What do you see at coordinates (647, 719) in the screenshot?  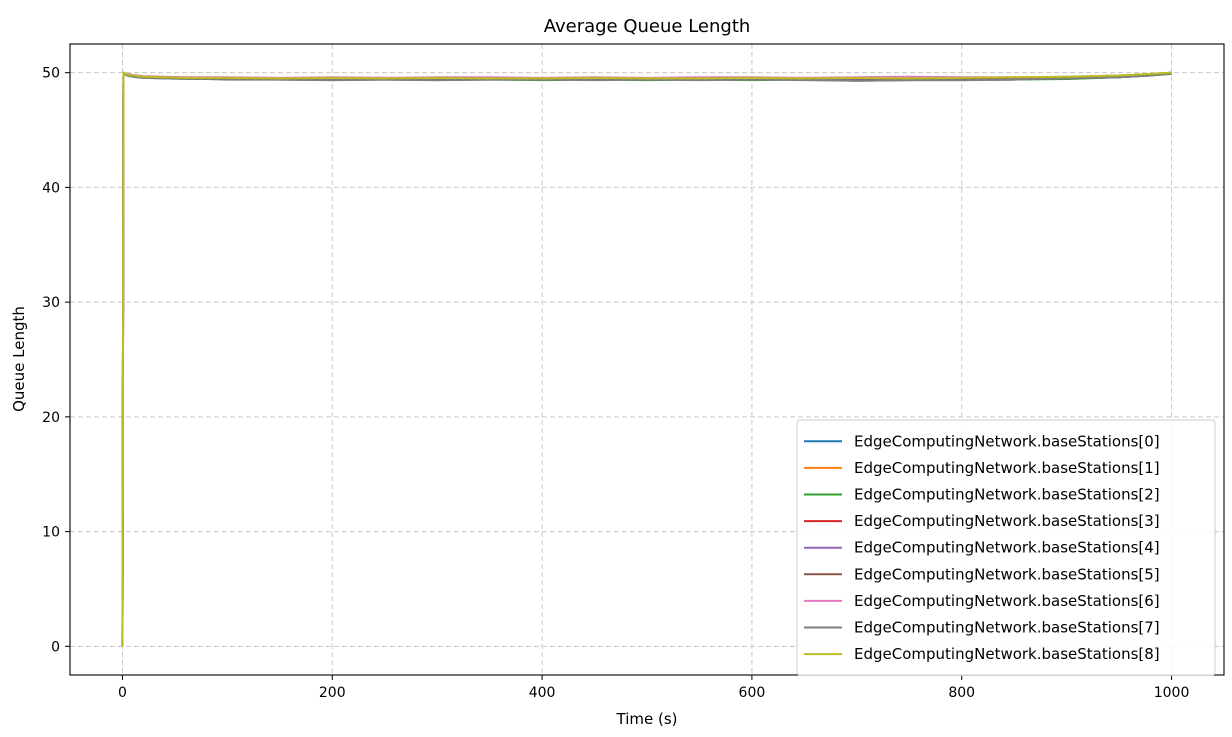 I see `x-axis-label: Time (s)` at bounding box center [647, 719].